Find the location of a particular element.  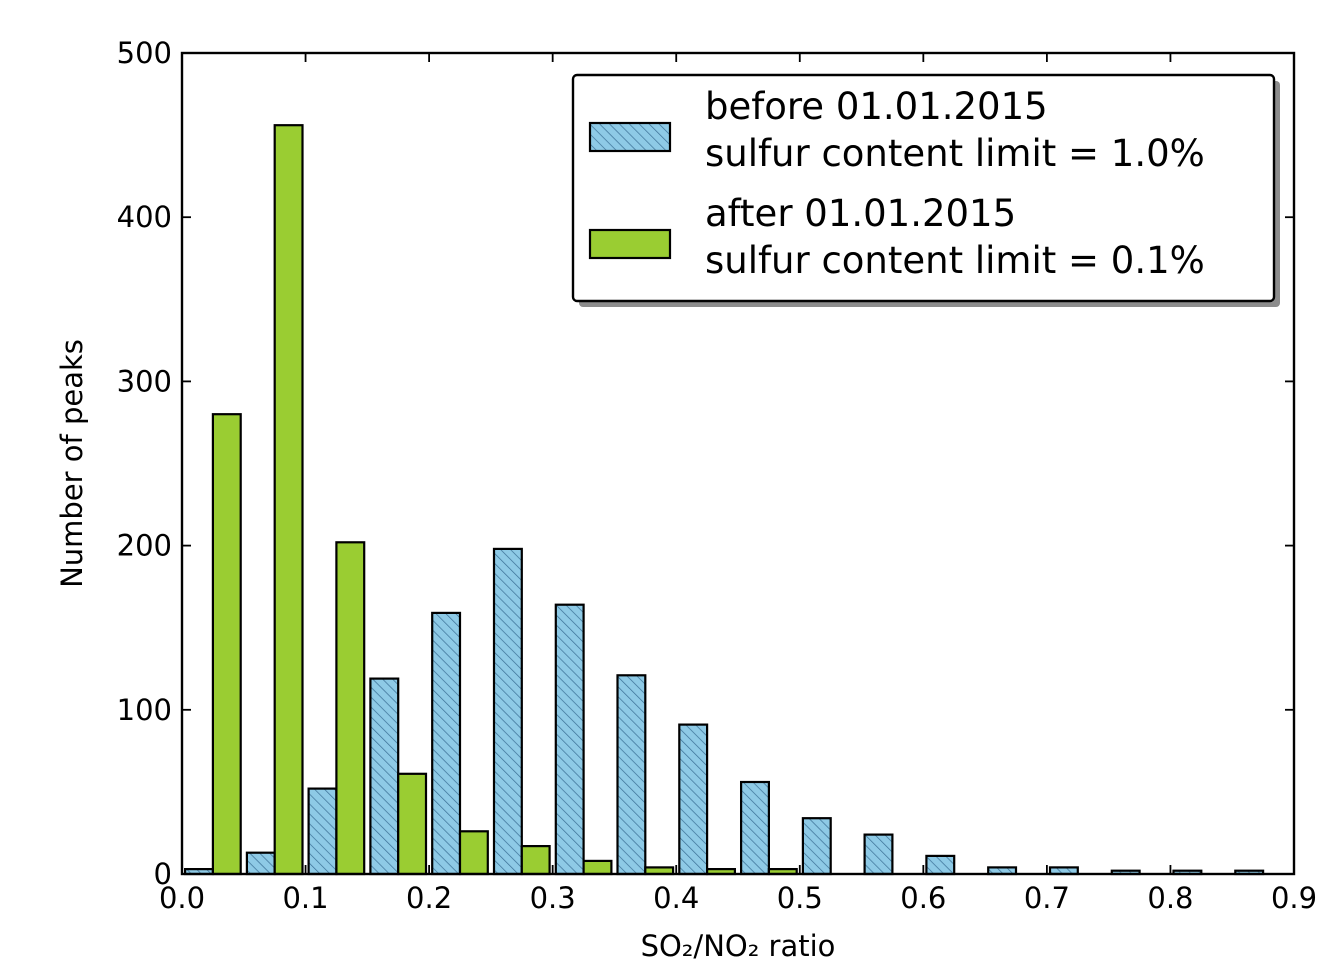

legend-box is located at coordinates (923, 188).